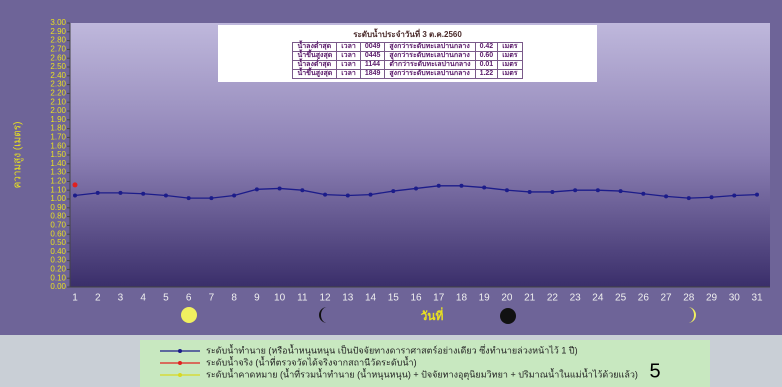  I want to click on x-tick-label: 1, so click(75, 298).